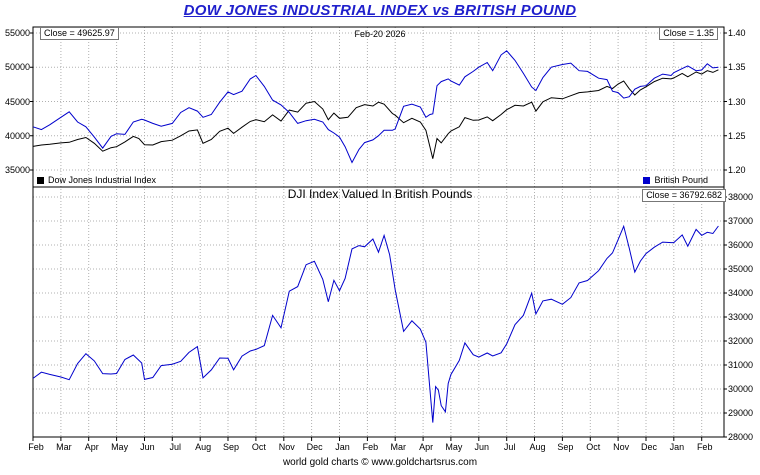 This screenshot has width=760, height=475. What do you see at coordinates (40, 180) in the screenshot?
I see `dji-legend-swatch-icon` at bounding box center [40, 180].